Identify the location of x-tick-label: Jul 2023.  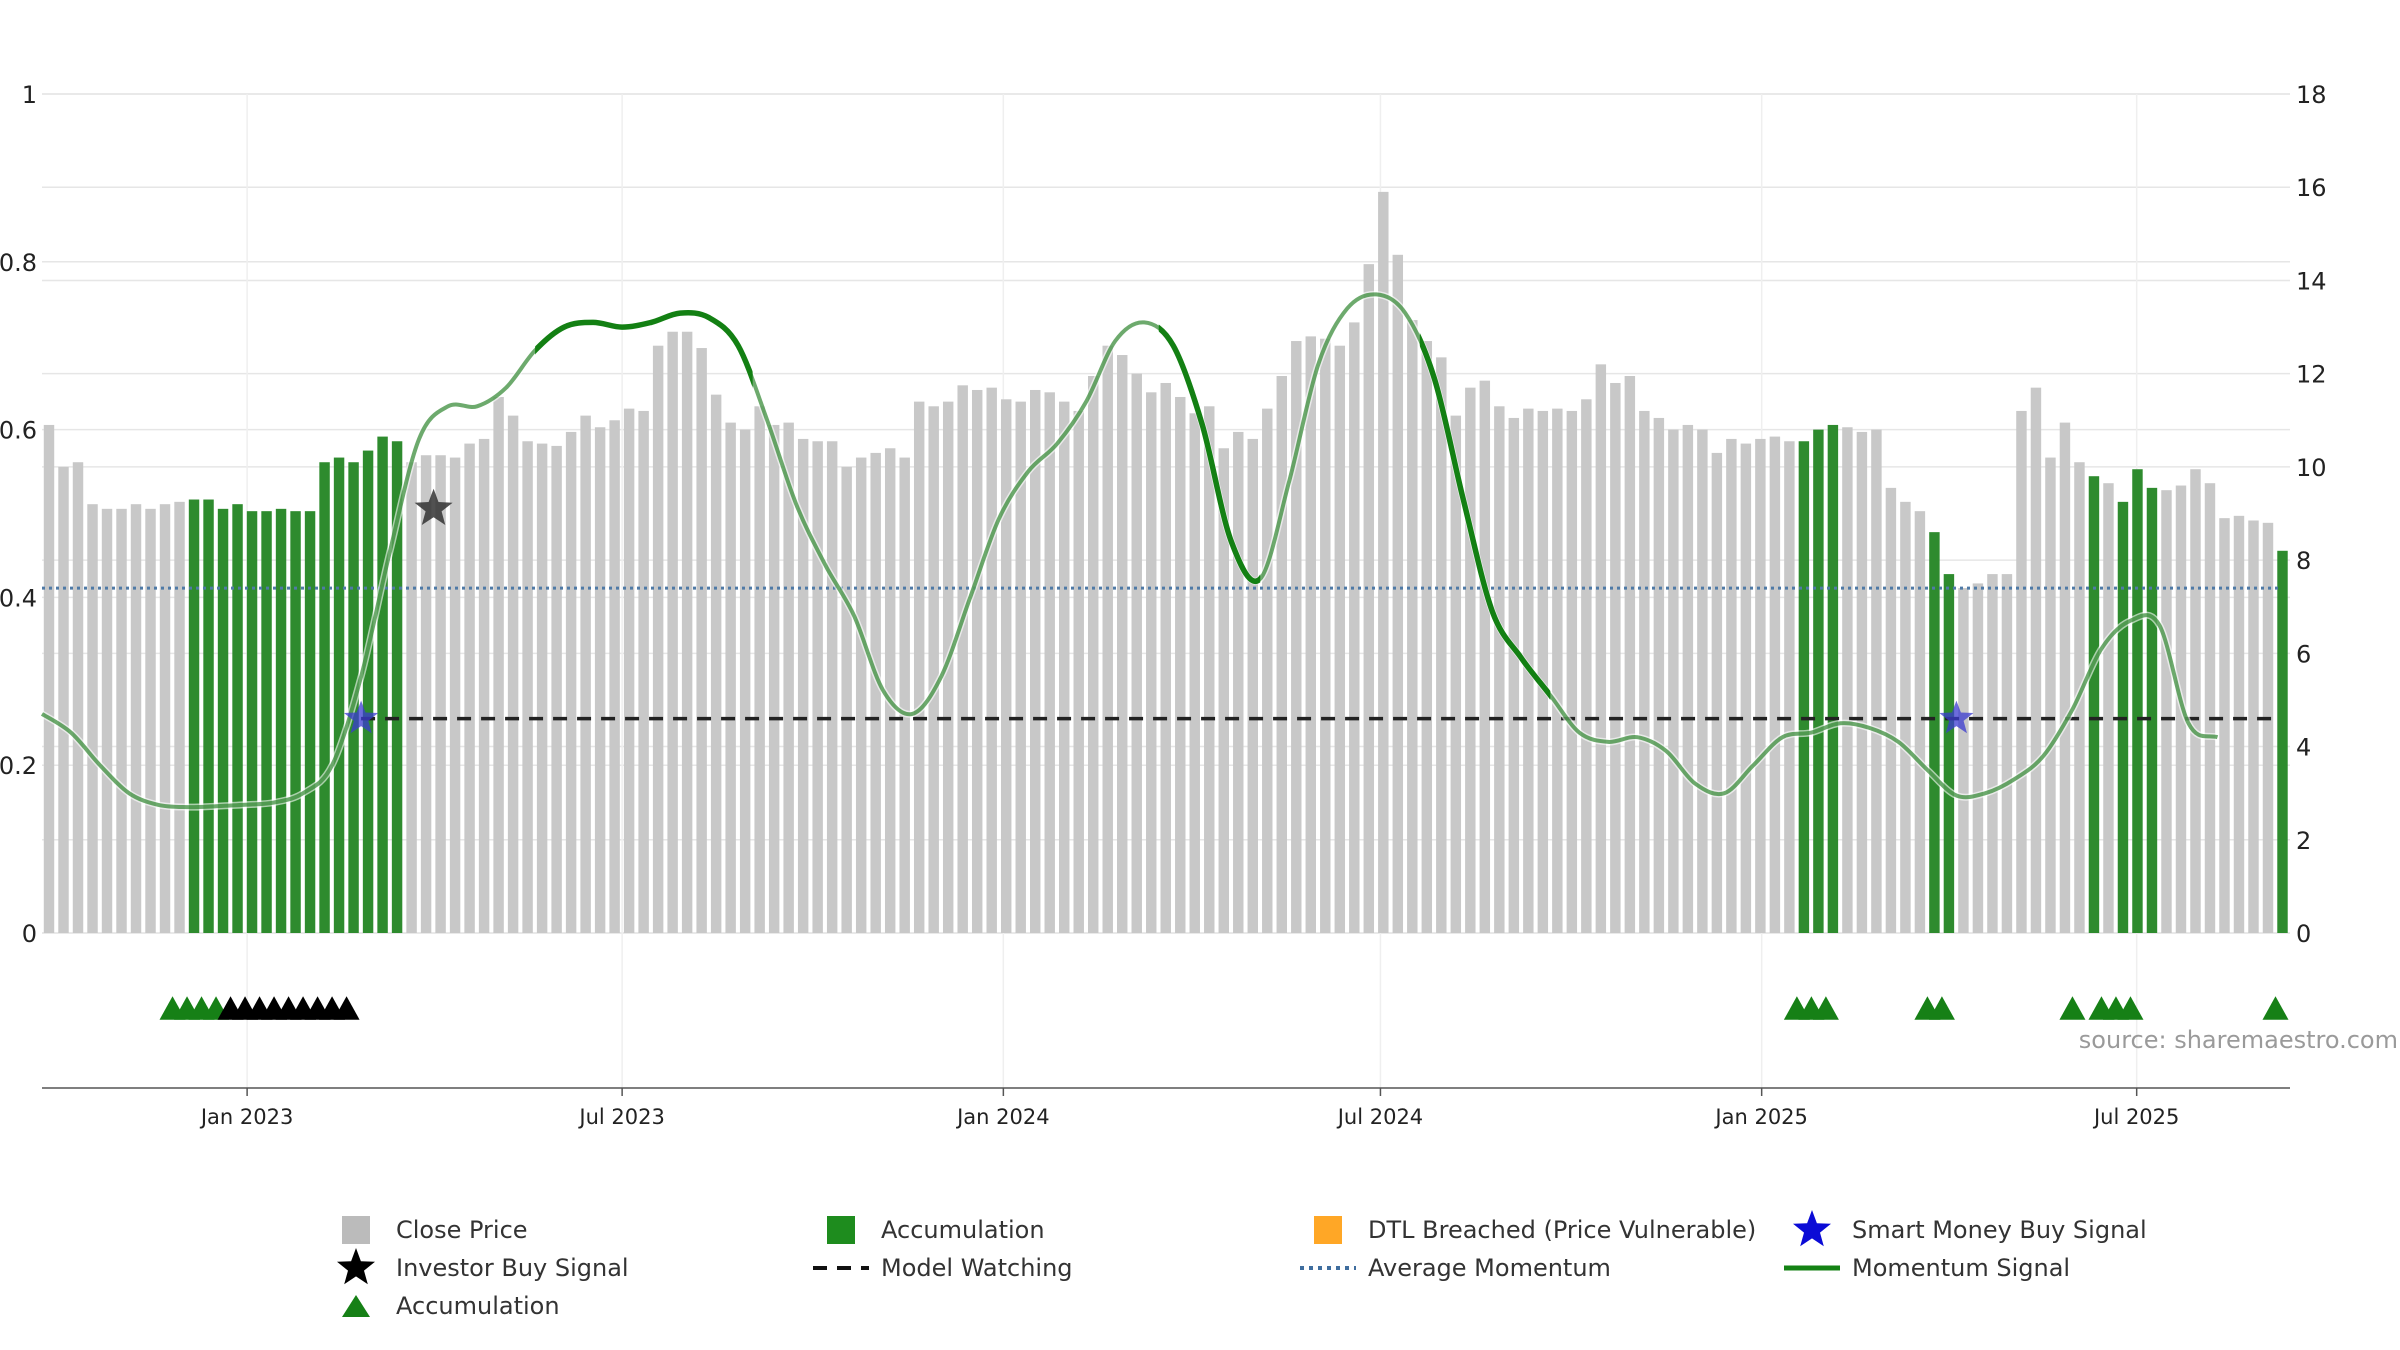
(620, 1117).